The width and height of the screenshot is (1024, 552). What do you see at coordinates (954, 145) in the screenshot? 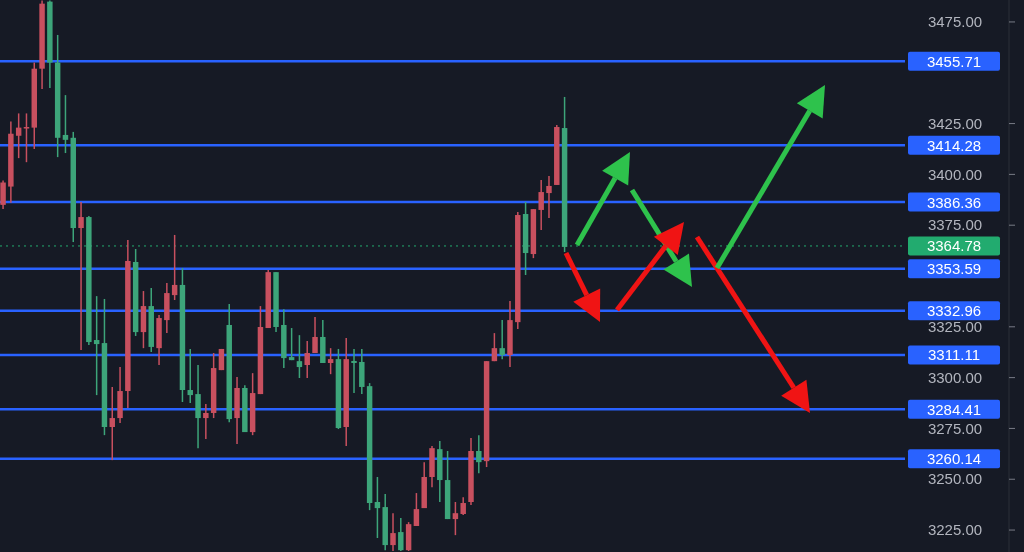
I see `ref-line-label: 3414.28` at bounding box center [954, 145].